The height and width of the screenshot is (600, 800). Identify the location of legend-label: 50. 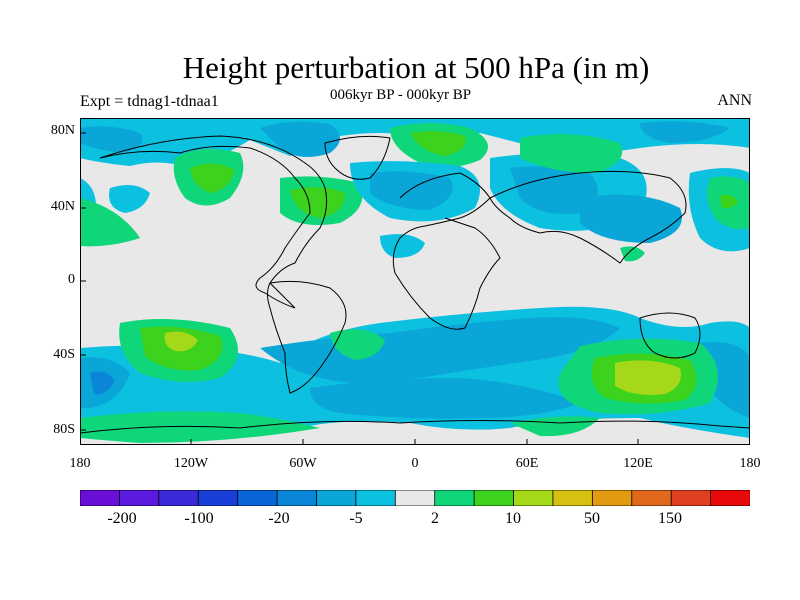
(592, 518).